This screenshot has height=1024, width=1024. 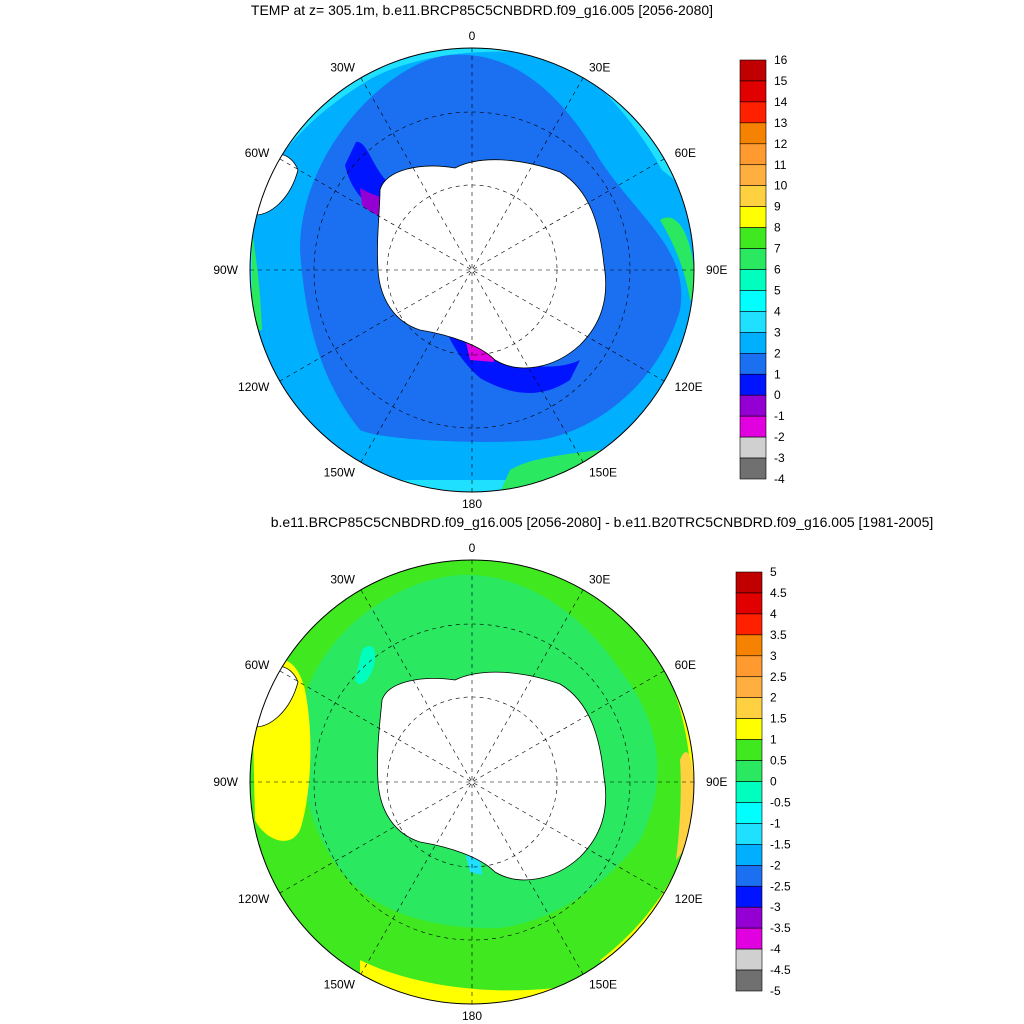 I want to click on bottom-lon-label: 30W, so click(x=342, y=579).